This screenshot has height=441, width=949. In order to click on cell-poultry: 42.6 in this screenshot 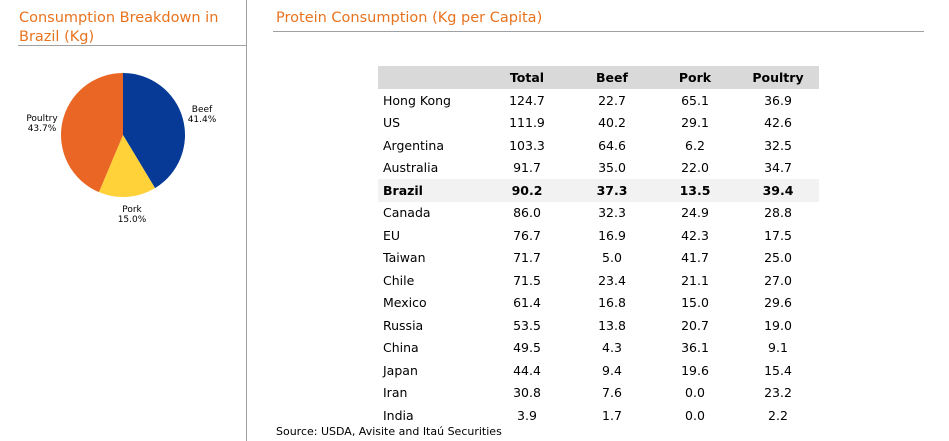, I will do `click(778, 123)`.